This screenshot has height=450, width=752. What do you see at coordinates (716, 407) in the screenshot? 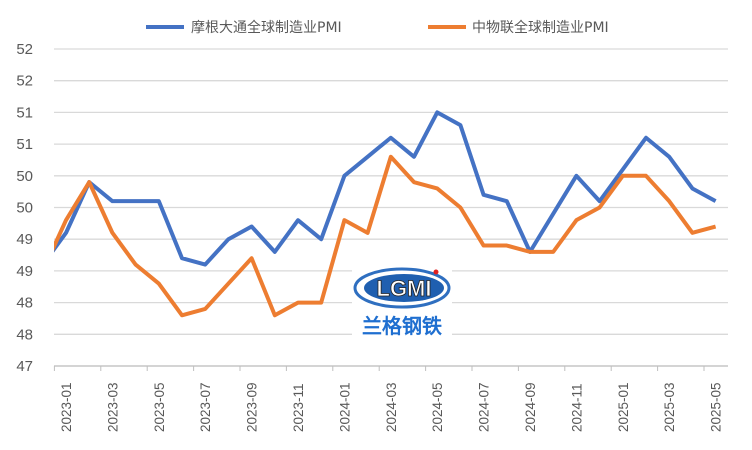
I see `x-tick-label: 2025-05` at bounding box center [716, 407].